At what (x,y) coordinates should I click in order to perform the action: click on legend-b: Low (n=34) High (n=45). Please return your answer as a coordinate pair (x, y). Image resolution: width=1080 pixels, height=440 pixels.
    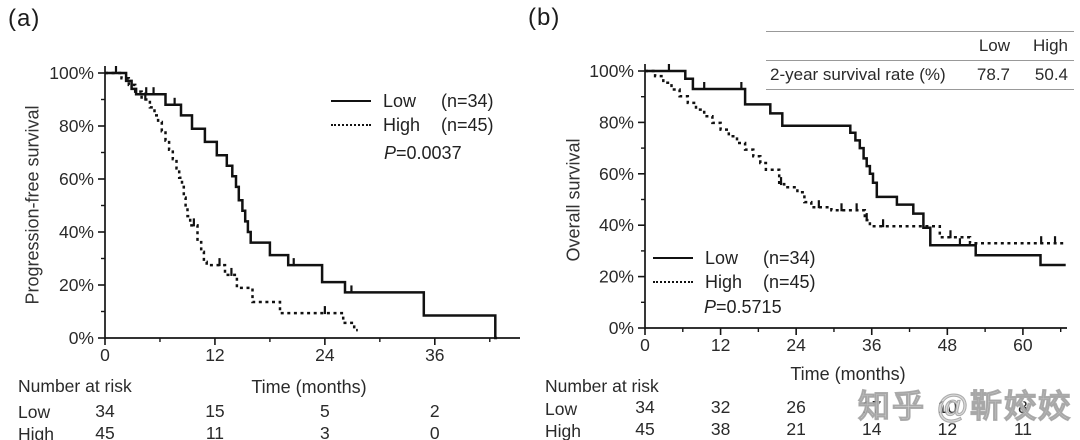
    Looking at the image, I should click on (734, 270).